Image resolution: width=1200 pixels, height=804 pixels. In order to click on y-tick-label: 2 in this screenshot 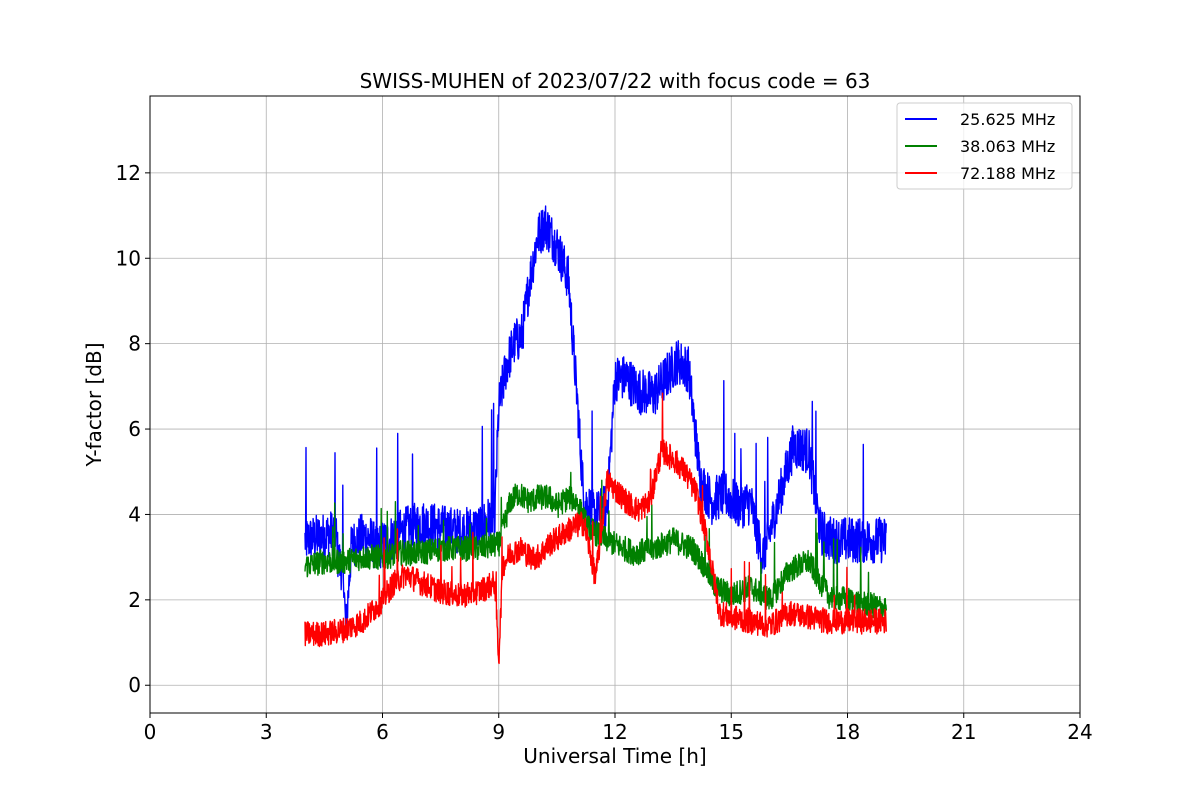, I will do `click(134, 600)`.